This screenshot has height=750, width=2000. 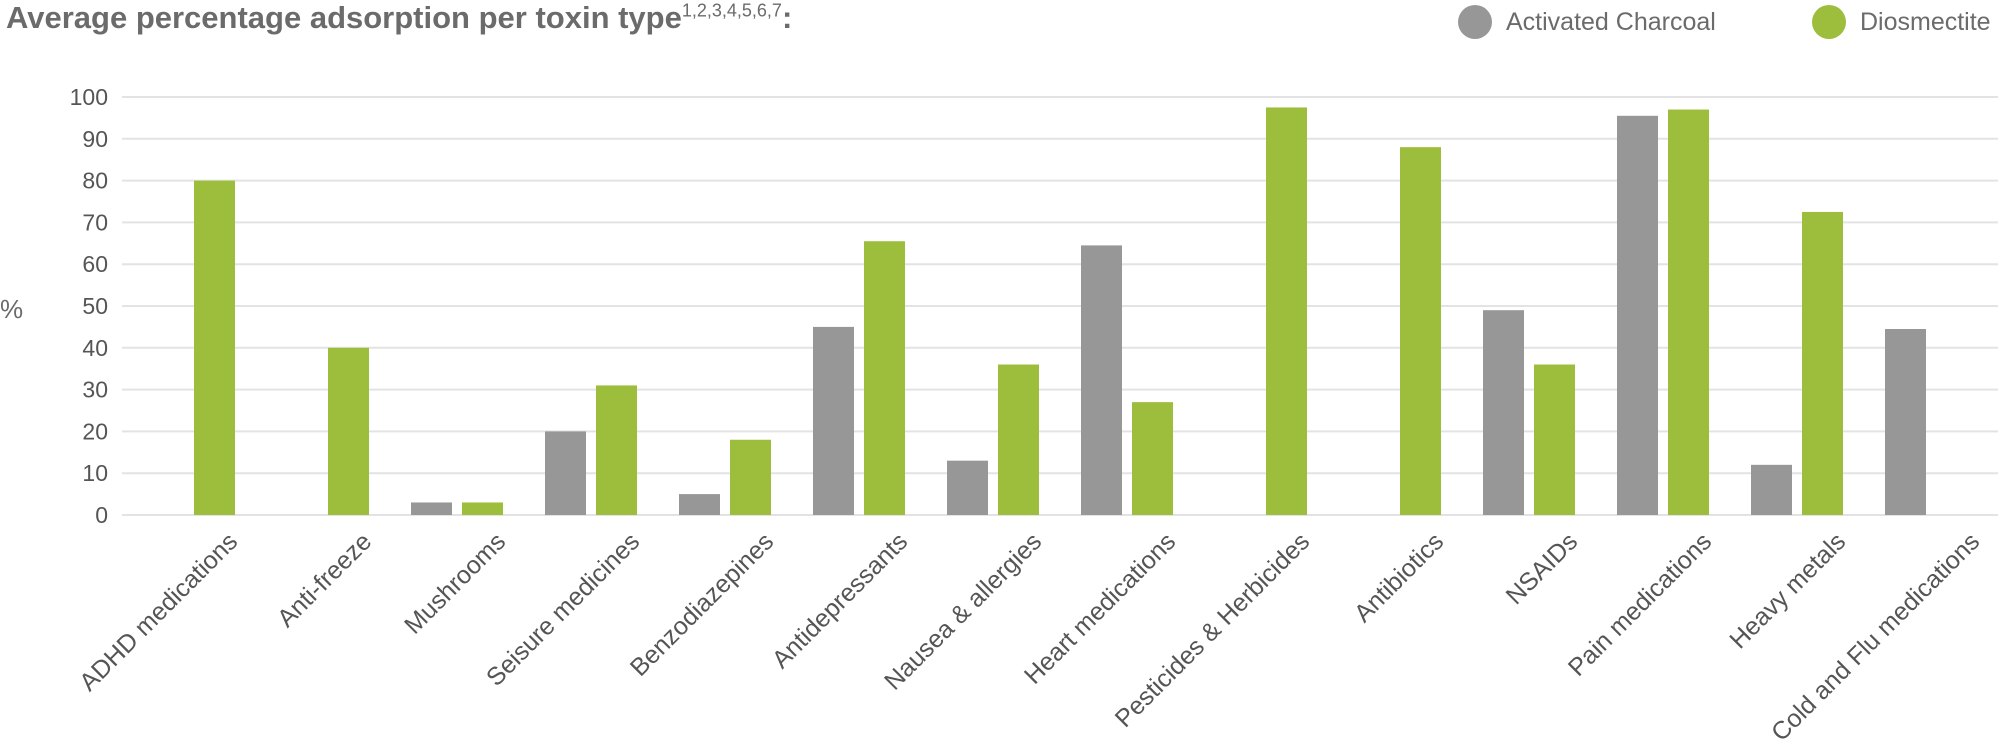 What do you see at coordinates (95, 222) in the screenshot?
I see `y-tick-label: 70` at bounding box center [95, 222].